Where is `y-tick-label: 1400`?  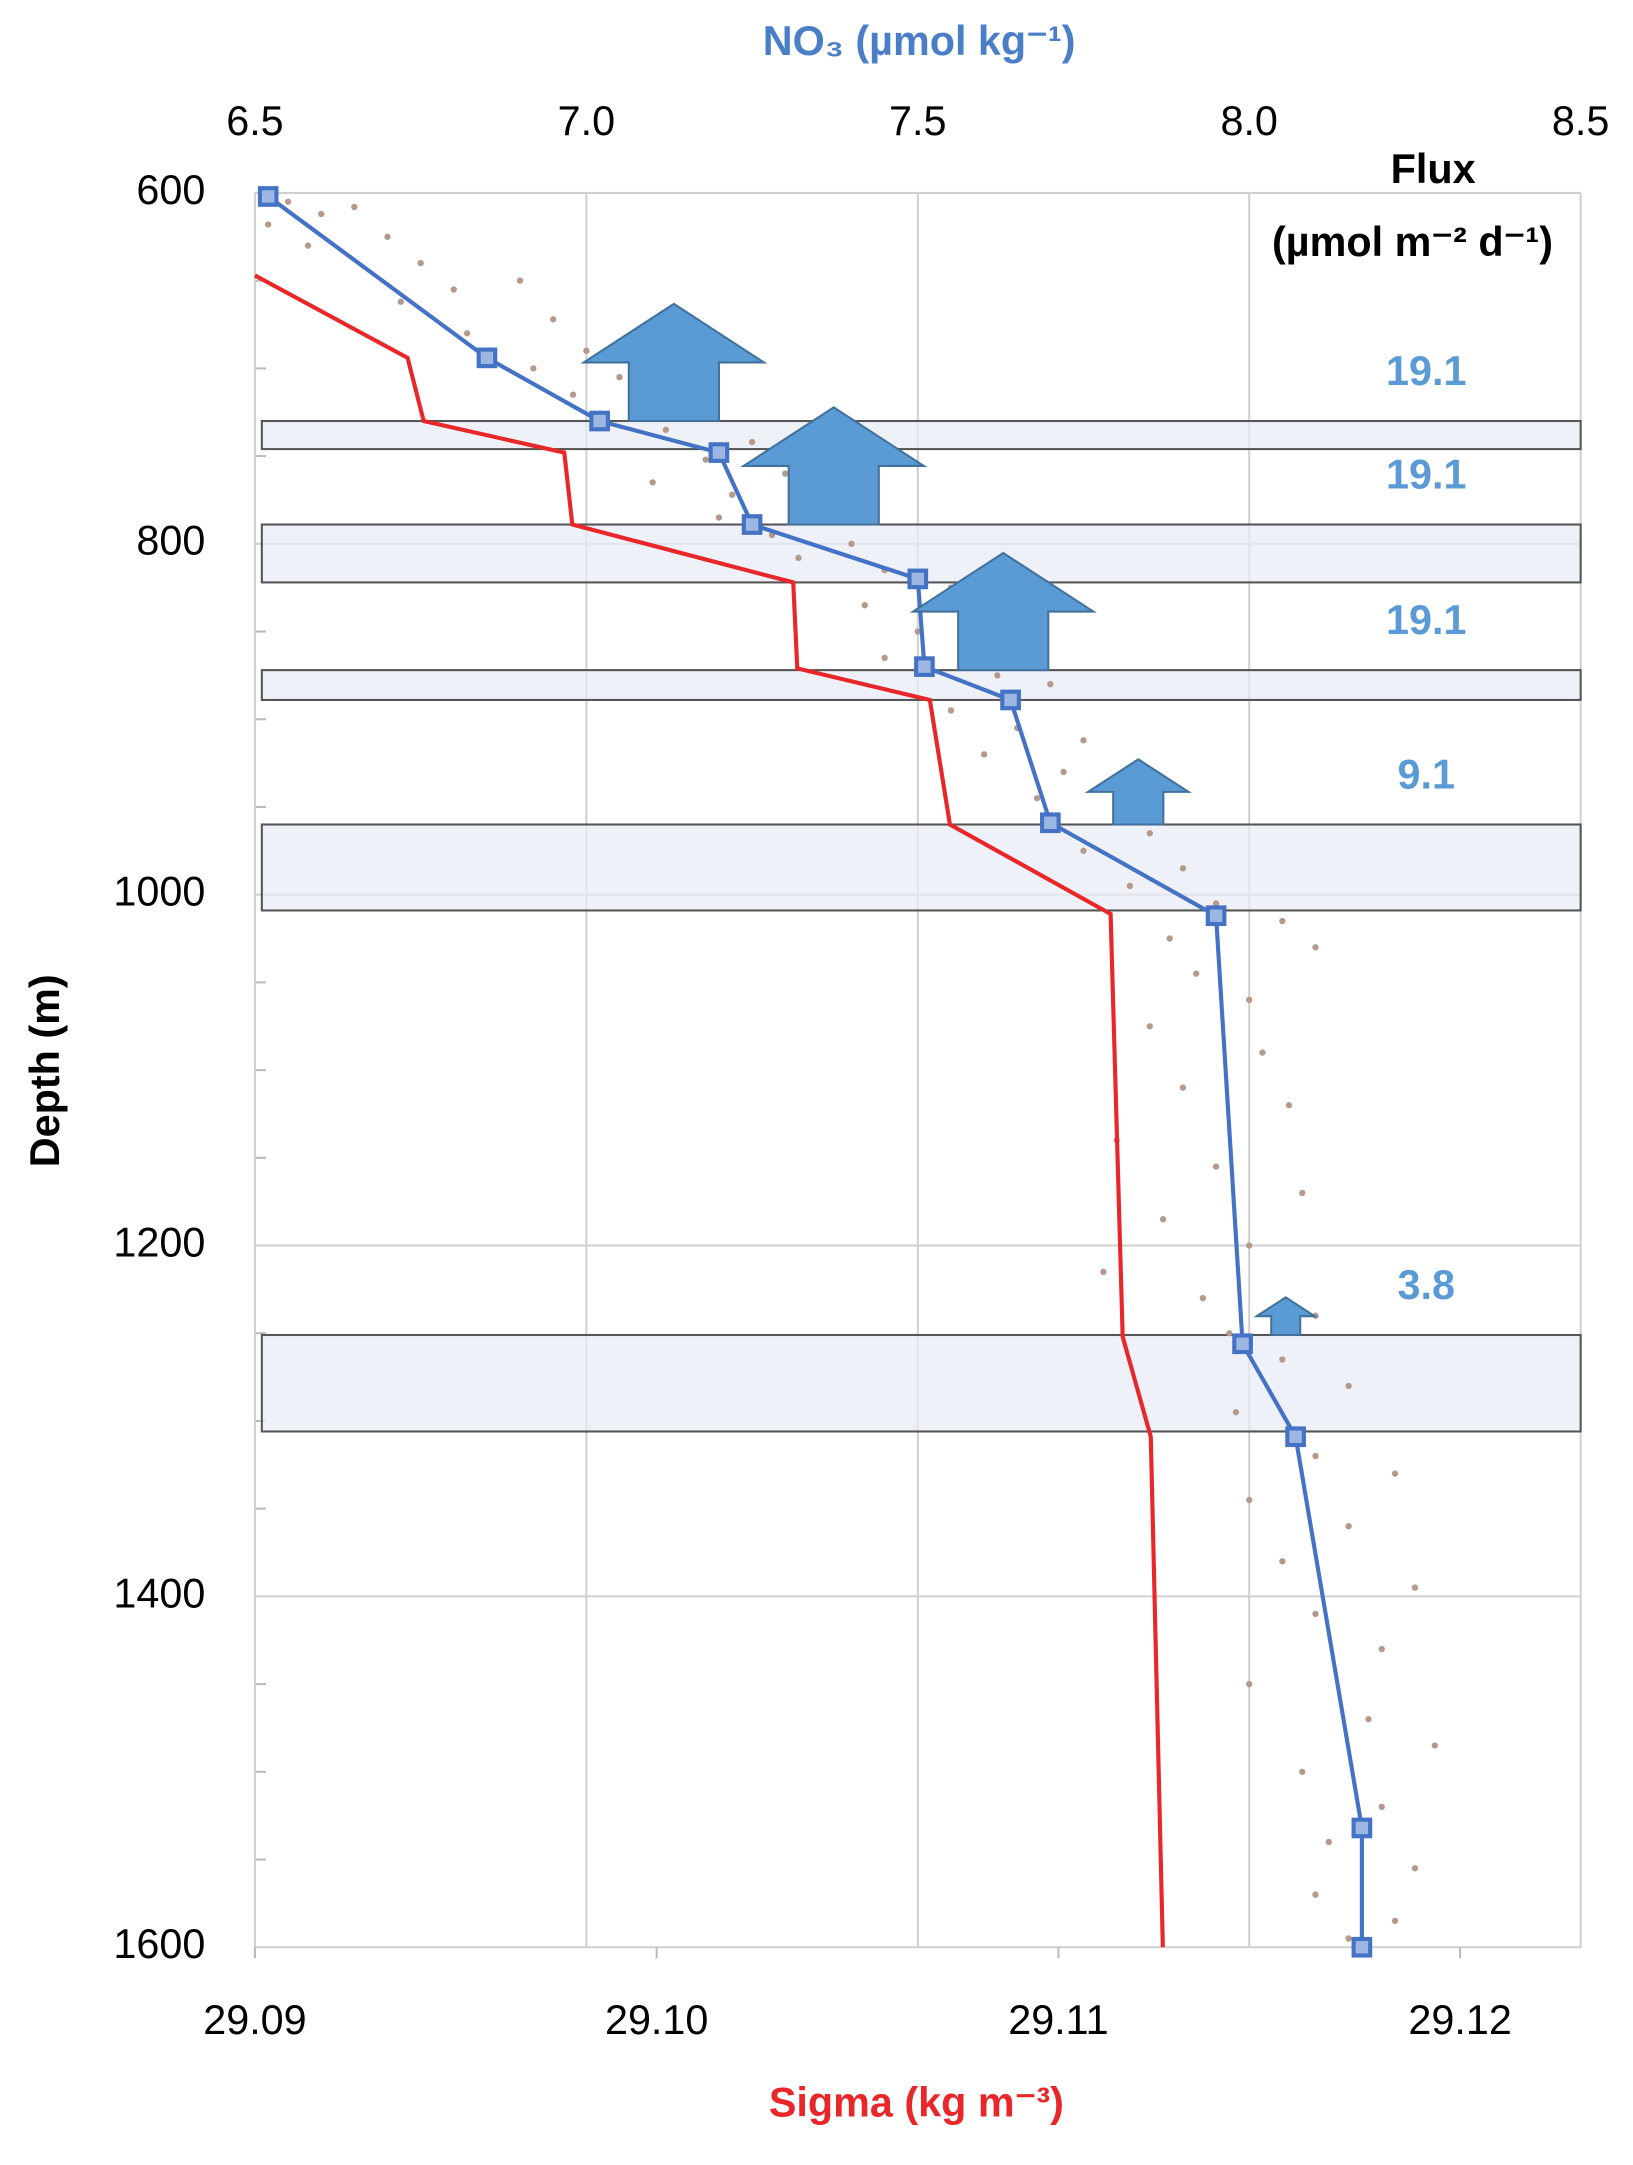 y-tick-label: 1400 is located at coordinates (159, 1593).